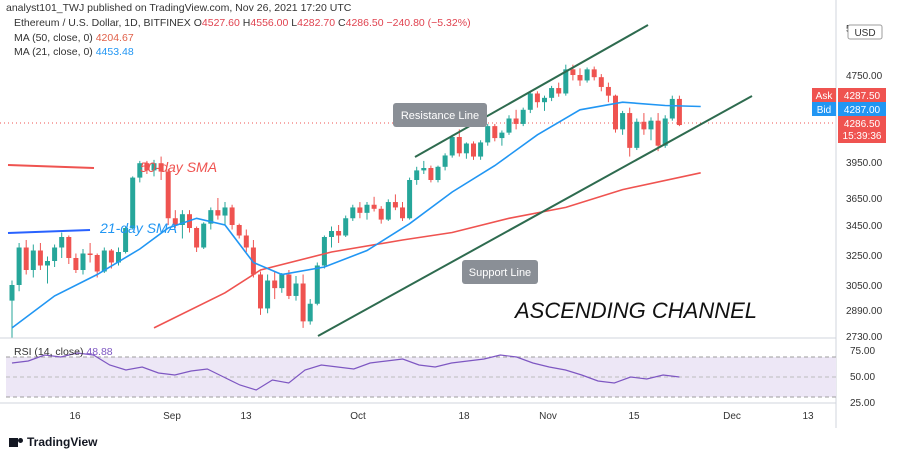 This screenshot has height=457, width=900. Describe the element at coordinates (74, 52) in the screenshot. I see `ma21-legend: MA (21, close, 0) 4453.48` at that location.